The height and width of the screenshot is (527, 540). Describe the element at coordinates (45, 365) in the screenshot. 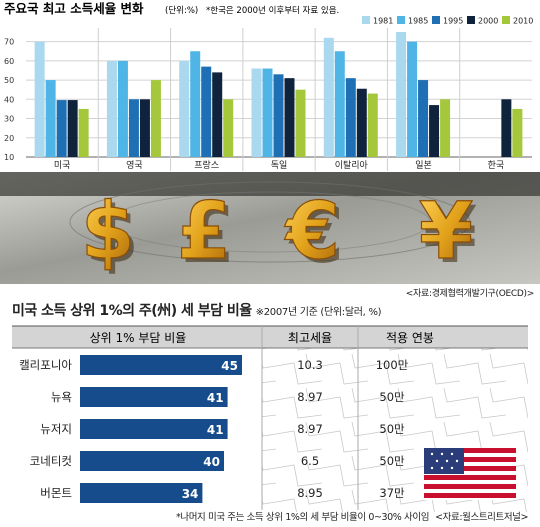

I see `state-name: 캘리포니아` at that location.